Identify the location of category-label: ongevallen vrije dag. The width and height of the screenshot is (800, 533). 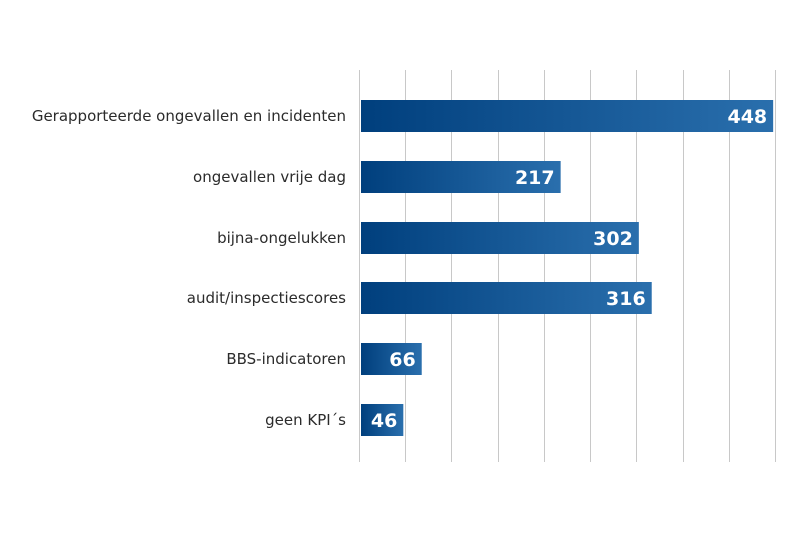
(269, 177).